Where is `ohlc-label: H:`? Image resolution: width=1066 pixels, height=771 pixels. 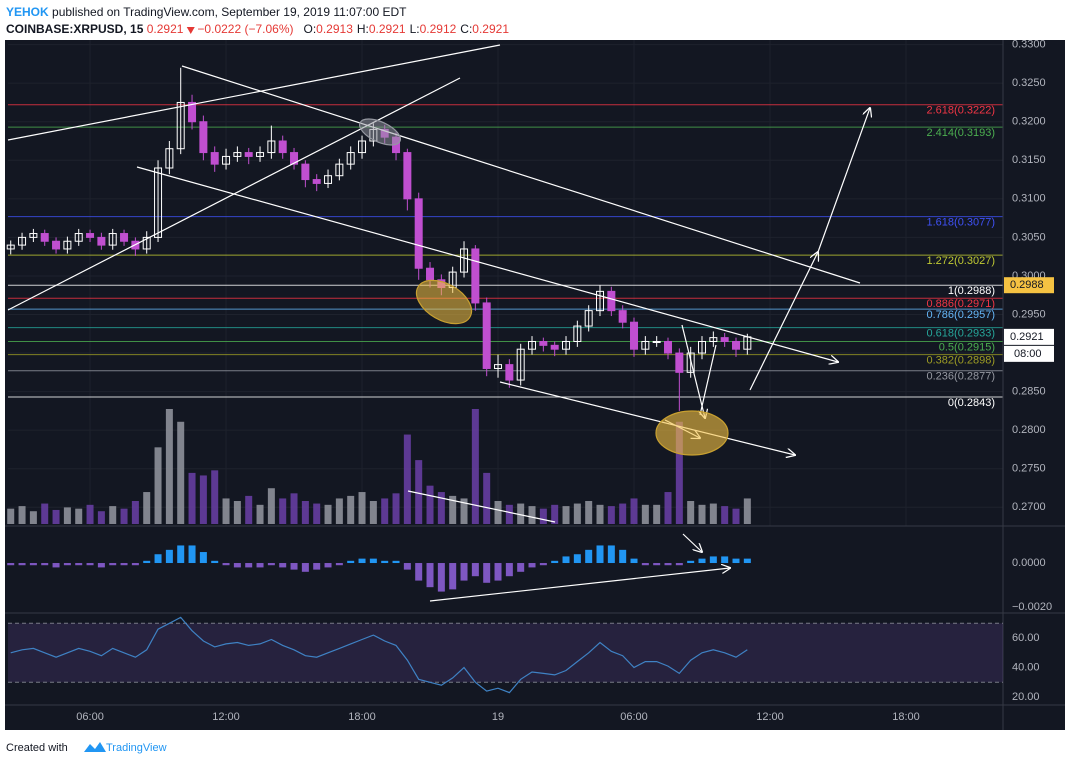 ohlc-label: H: is located at coordinates (363, 29).